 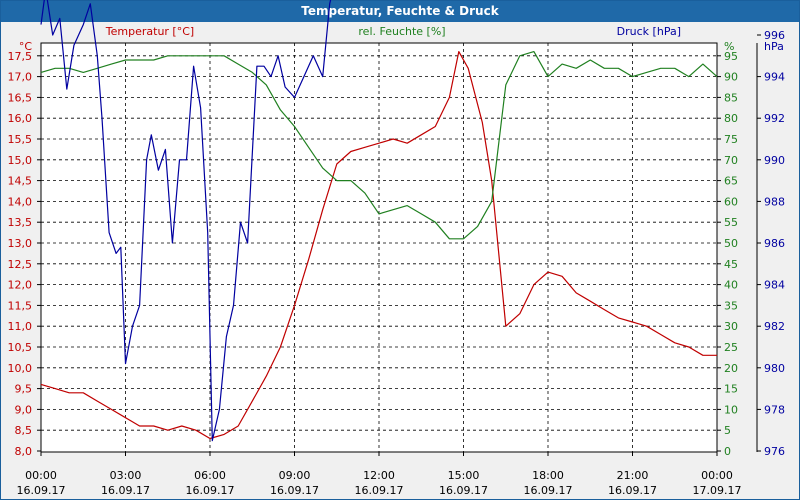 I want to click on pressure-tick-label: 994, so click(x=774, y=77).